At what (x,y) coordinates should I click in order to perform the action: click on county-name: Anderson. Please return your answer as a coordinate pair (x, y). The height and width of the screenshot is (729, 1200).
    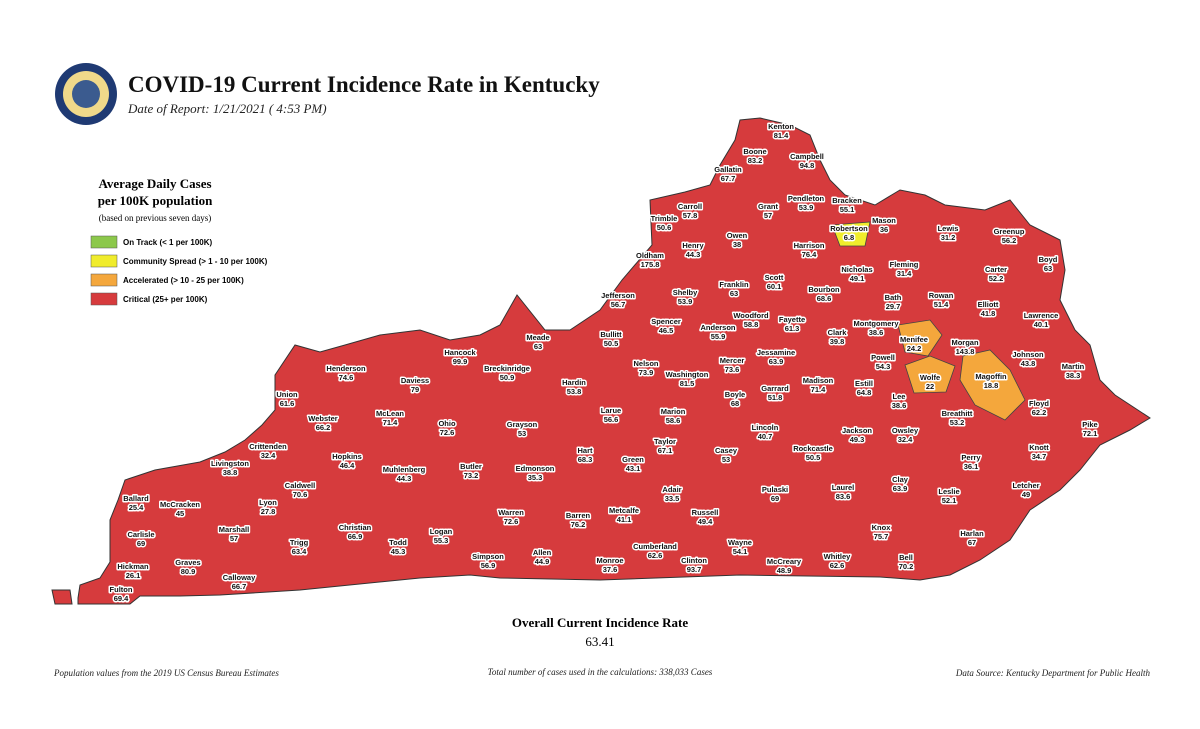
    Looking at the image, I should click on (717, 327).